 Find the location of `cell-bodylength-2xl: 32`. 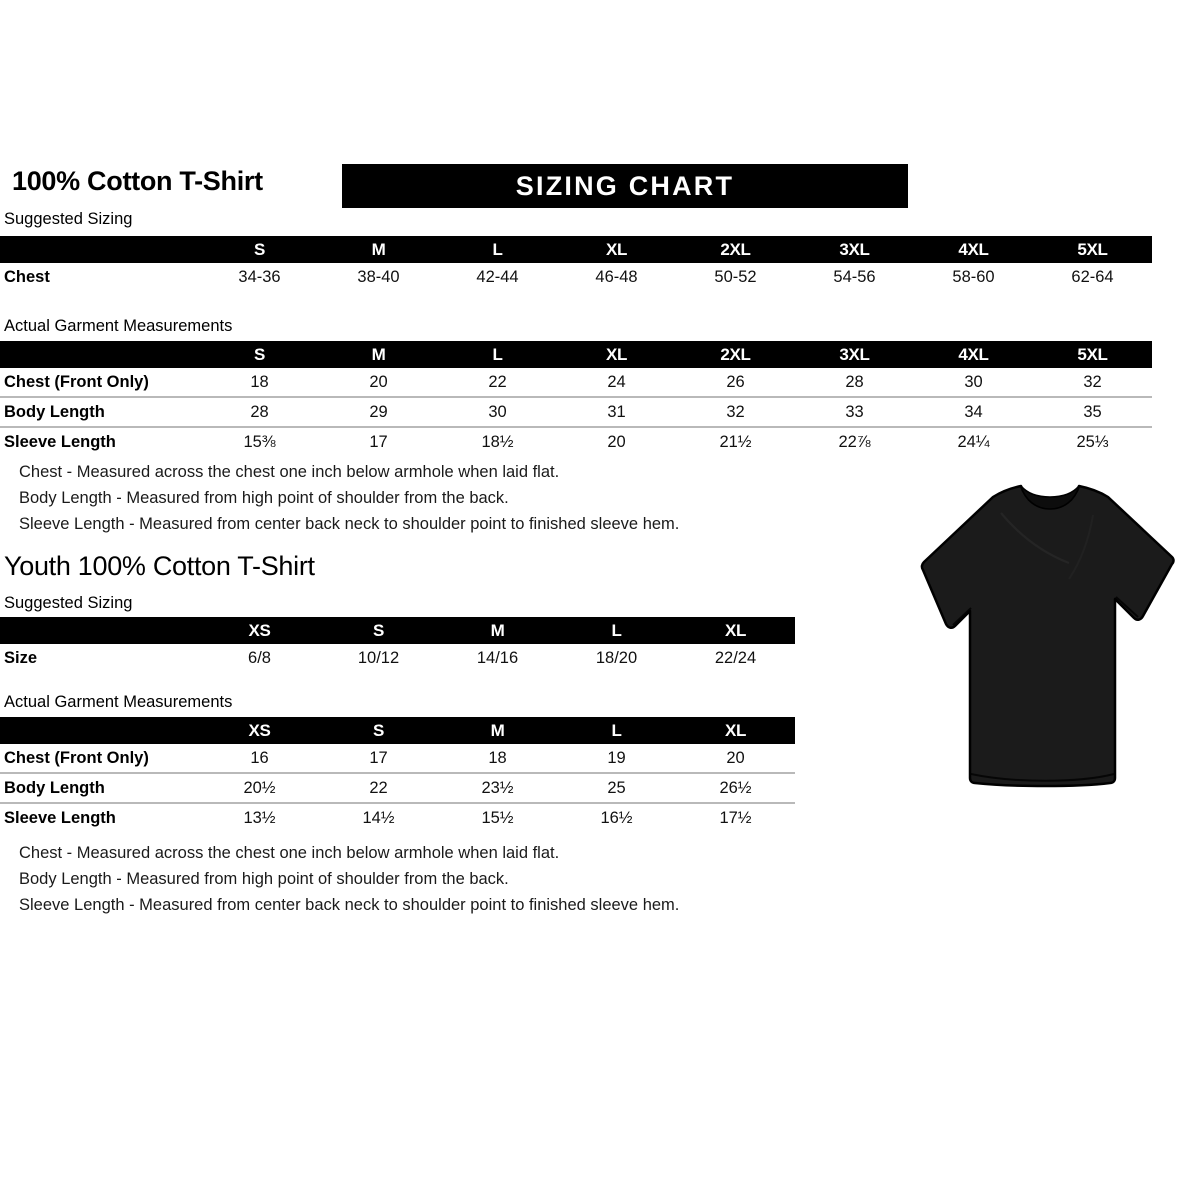

cell-bodylength-2xl: 32 is located at coordinates (735, 411).